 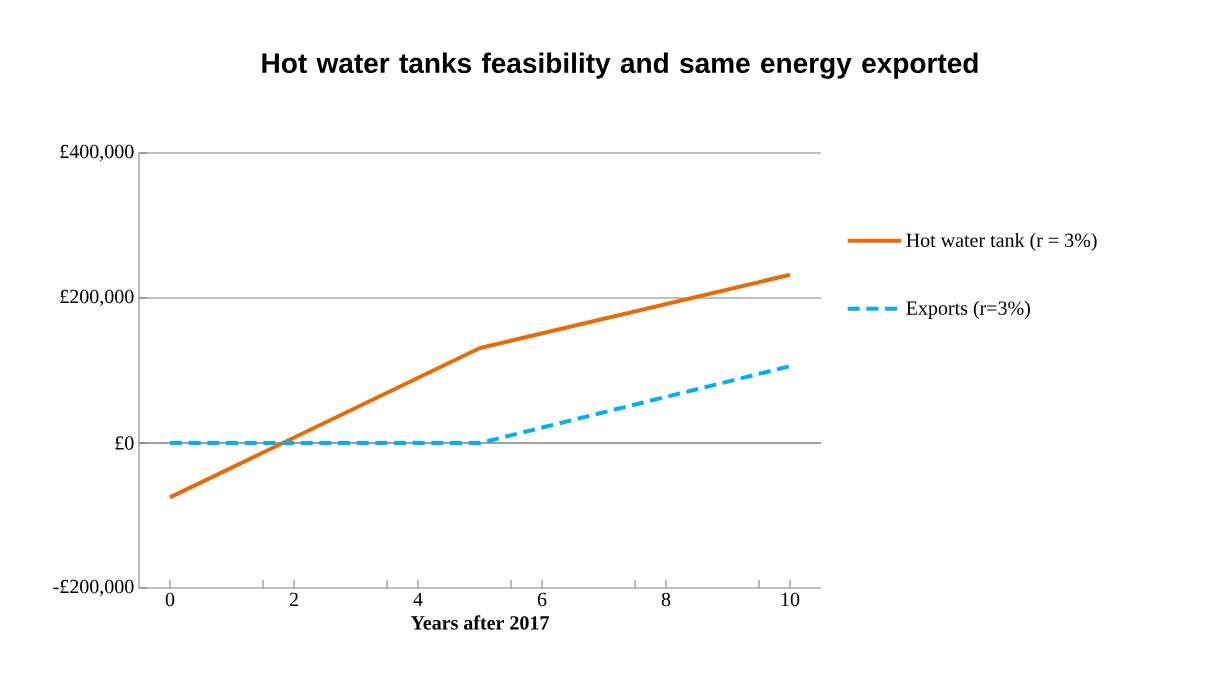 What do you see at coordinates (97, 153) in the screenshot?
I see `y-tick-label: £400,000` at bounding box center [97, 153].